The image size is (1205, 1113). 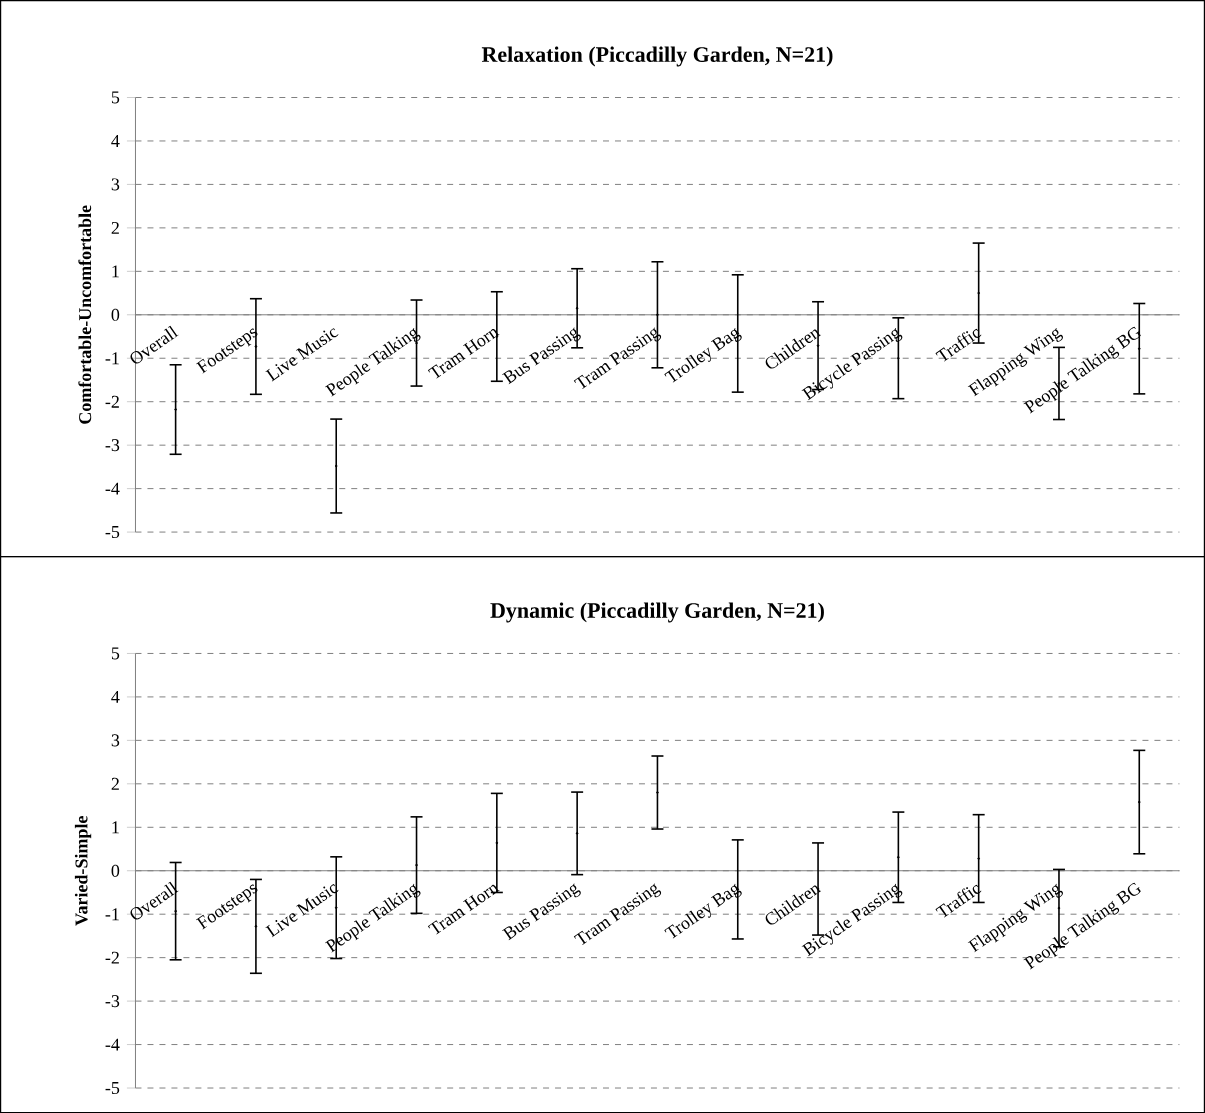 I want to click on y-axis-title: Comfortable-Uncomfortable, so click(x=85, y=314).